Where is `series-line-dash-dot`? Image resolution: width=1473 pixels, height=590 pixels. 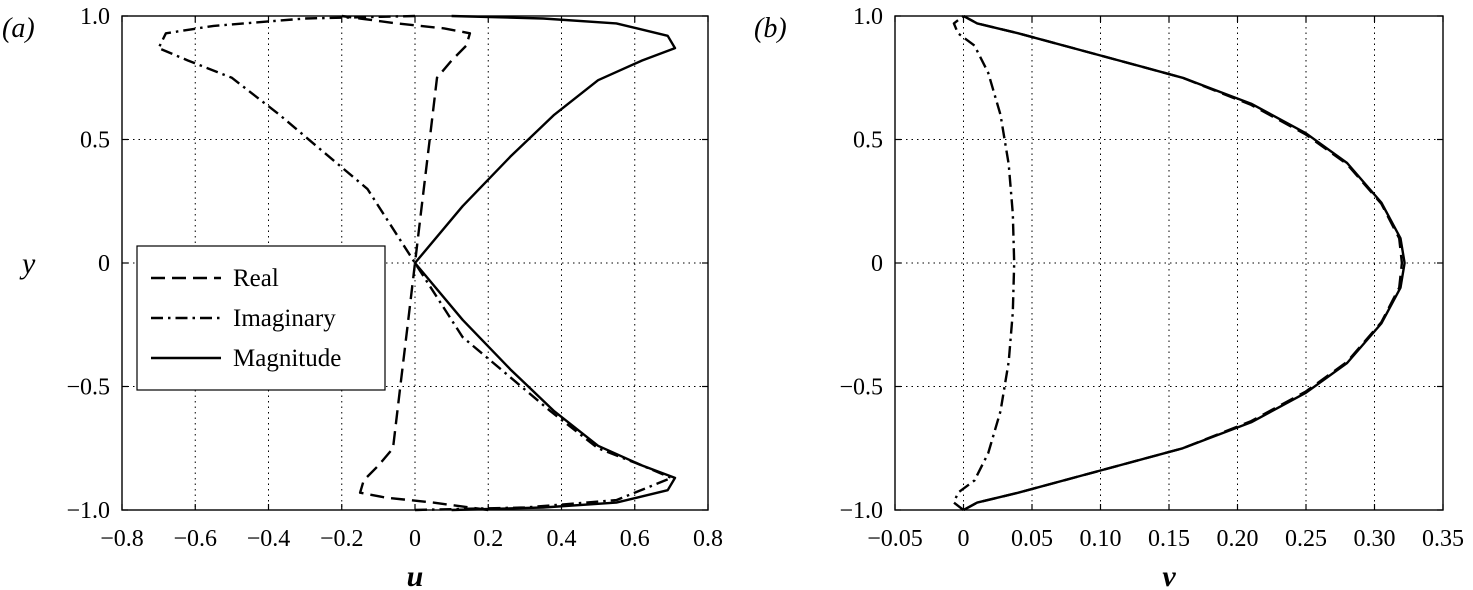 series-line-dash-dot is located at coordinates (984, 263).